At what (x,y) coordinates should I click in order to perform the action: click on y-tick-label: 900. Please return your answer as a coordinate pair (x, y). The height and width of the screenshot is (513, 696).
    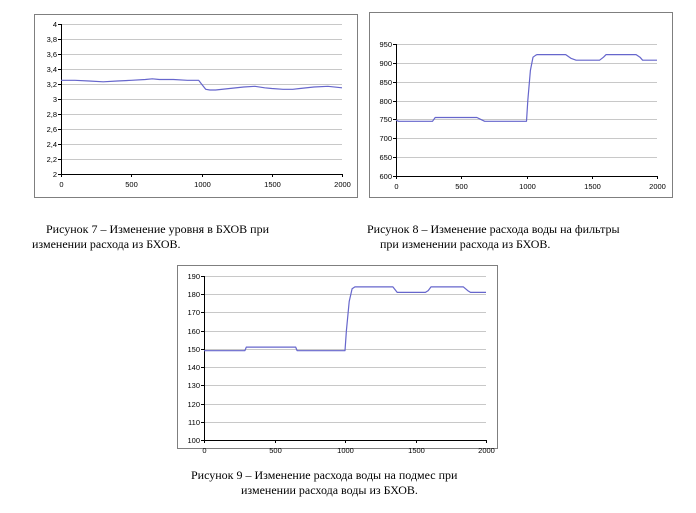
    Looking at the image, I should click on (385, 63).